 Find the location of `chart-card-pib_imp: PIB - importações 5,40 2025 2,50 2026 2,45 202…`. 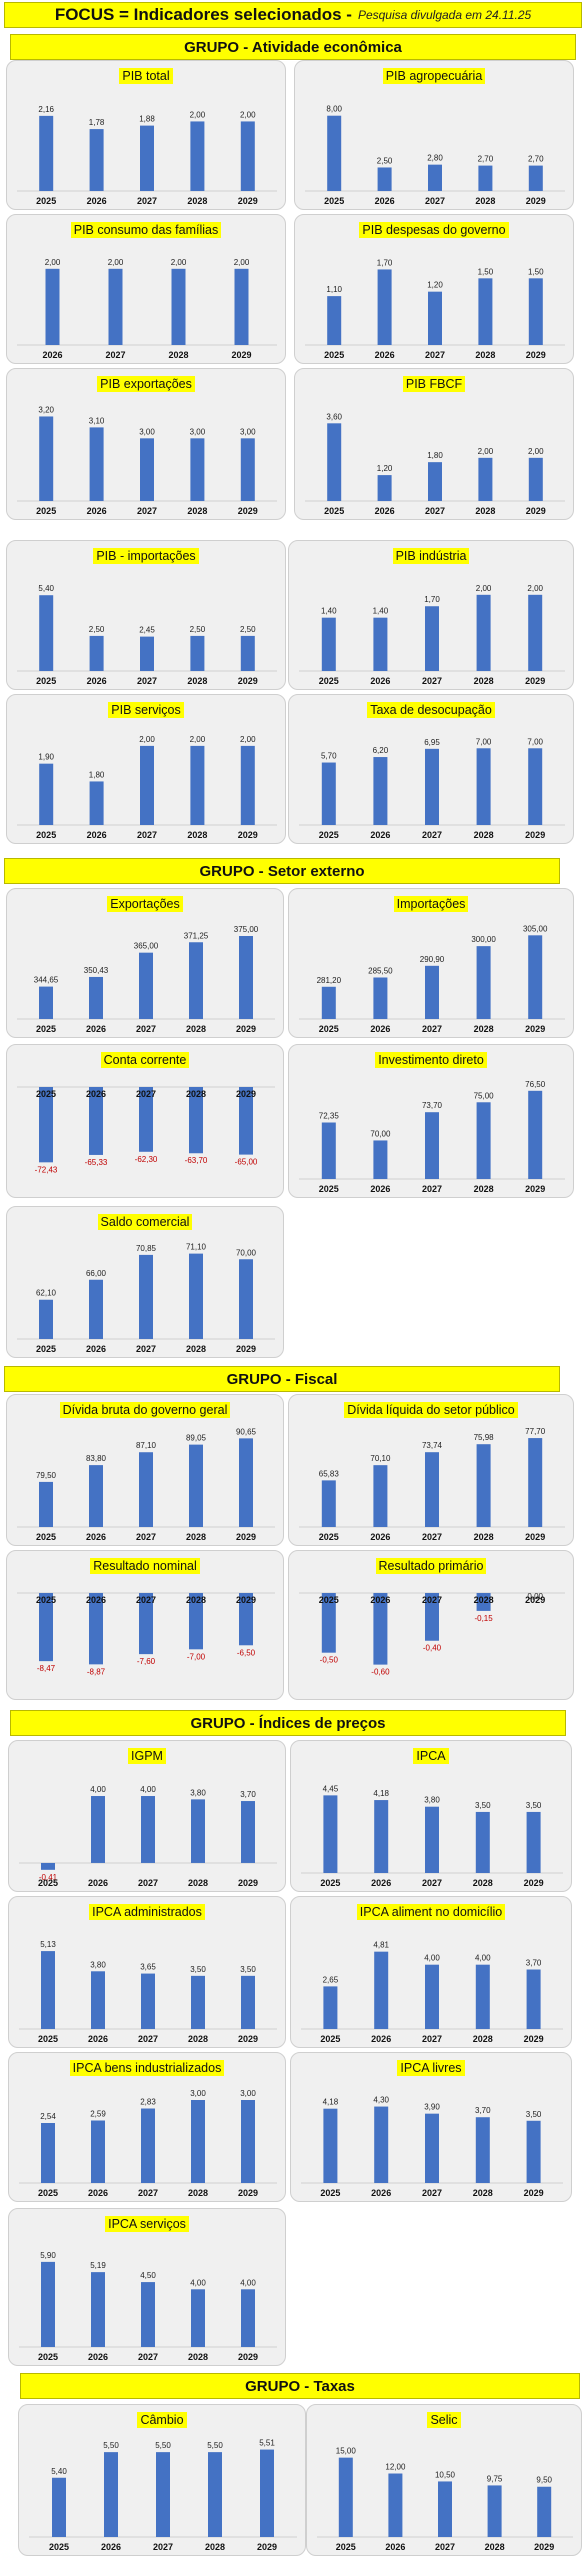

chart-card-pib_imp: PIB - importações 5,40 2025 2,50 2026 2,45 202… is located at coordinates (146, 615).